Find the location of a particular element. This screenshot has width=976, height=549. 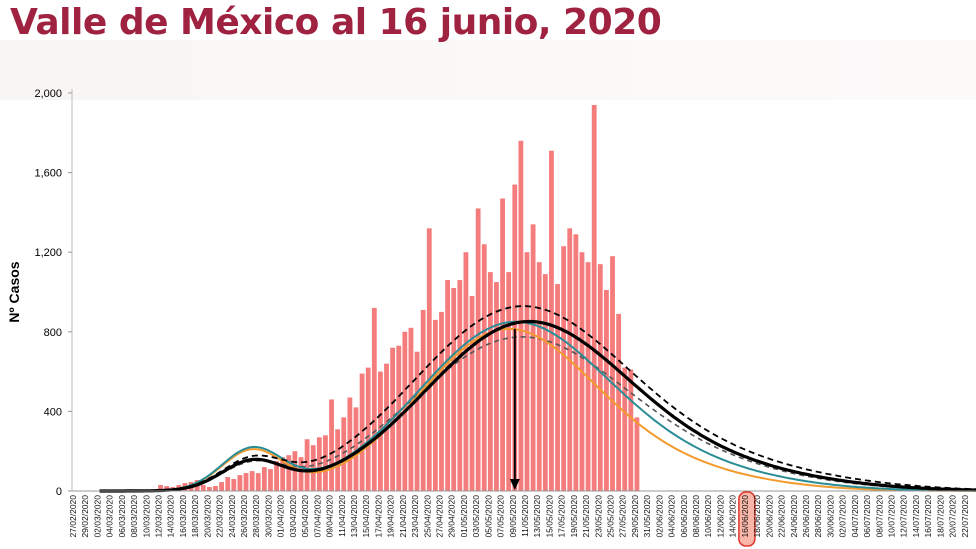

x-tick-label: 02/07/2020 is located at coordinates (843, 516).